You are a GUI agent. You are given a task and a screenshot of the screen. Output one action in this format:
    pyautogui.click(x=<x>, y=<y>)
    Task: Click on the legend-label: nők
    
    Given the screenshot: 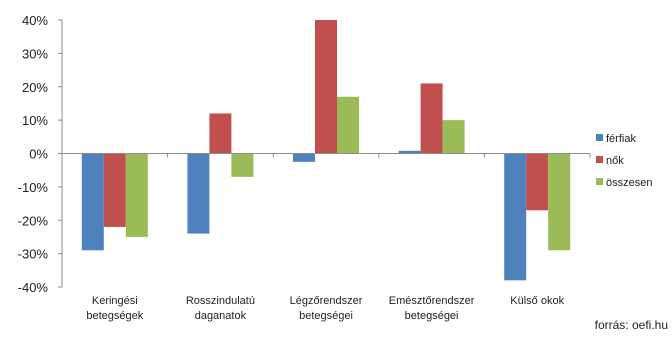 What is the action you would take?
    pyautogui.click(x=615, y=161)
    